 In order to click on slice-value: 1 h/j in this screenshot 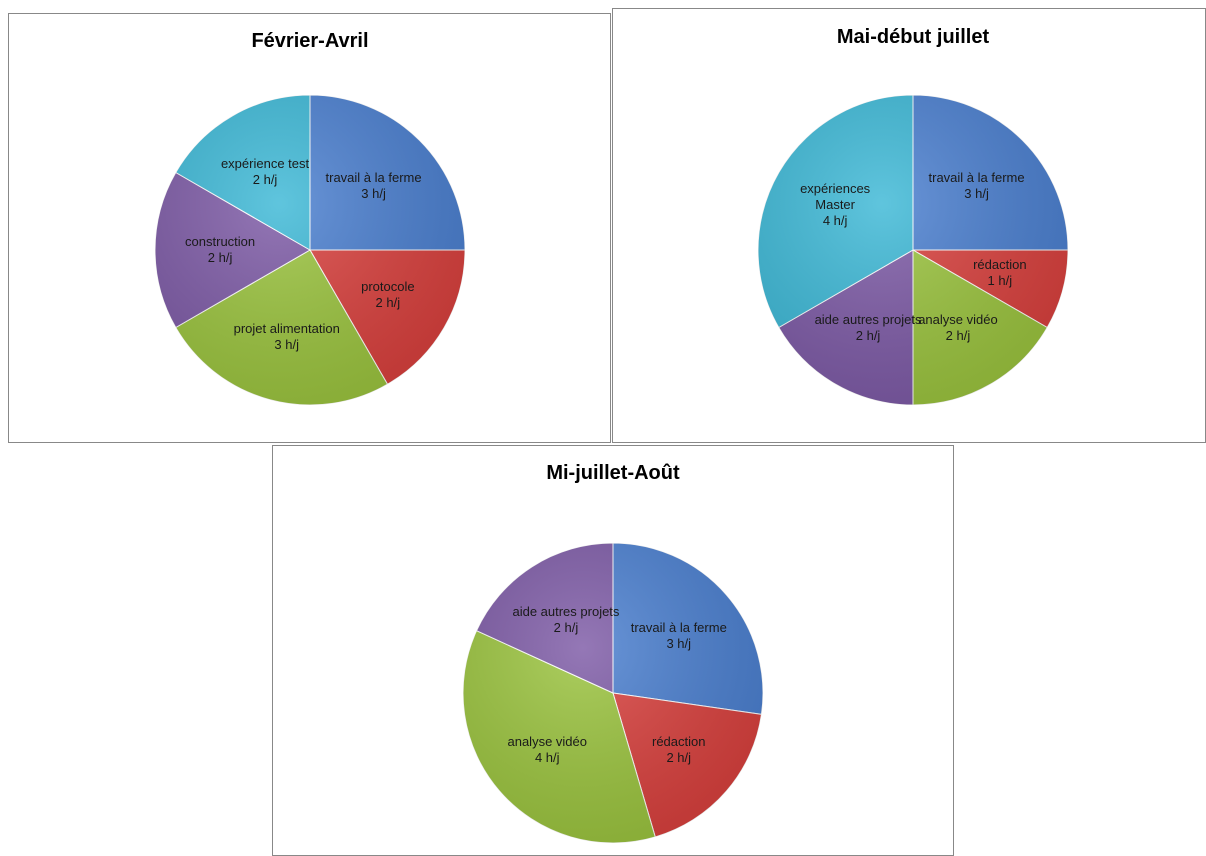, I will do `click(1000, 281)`.